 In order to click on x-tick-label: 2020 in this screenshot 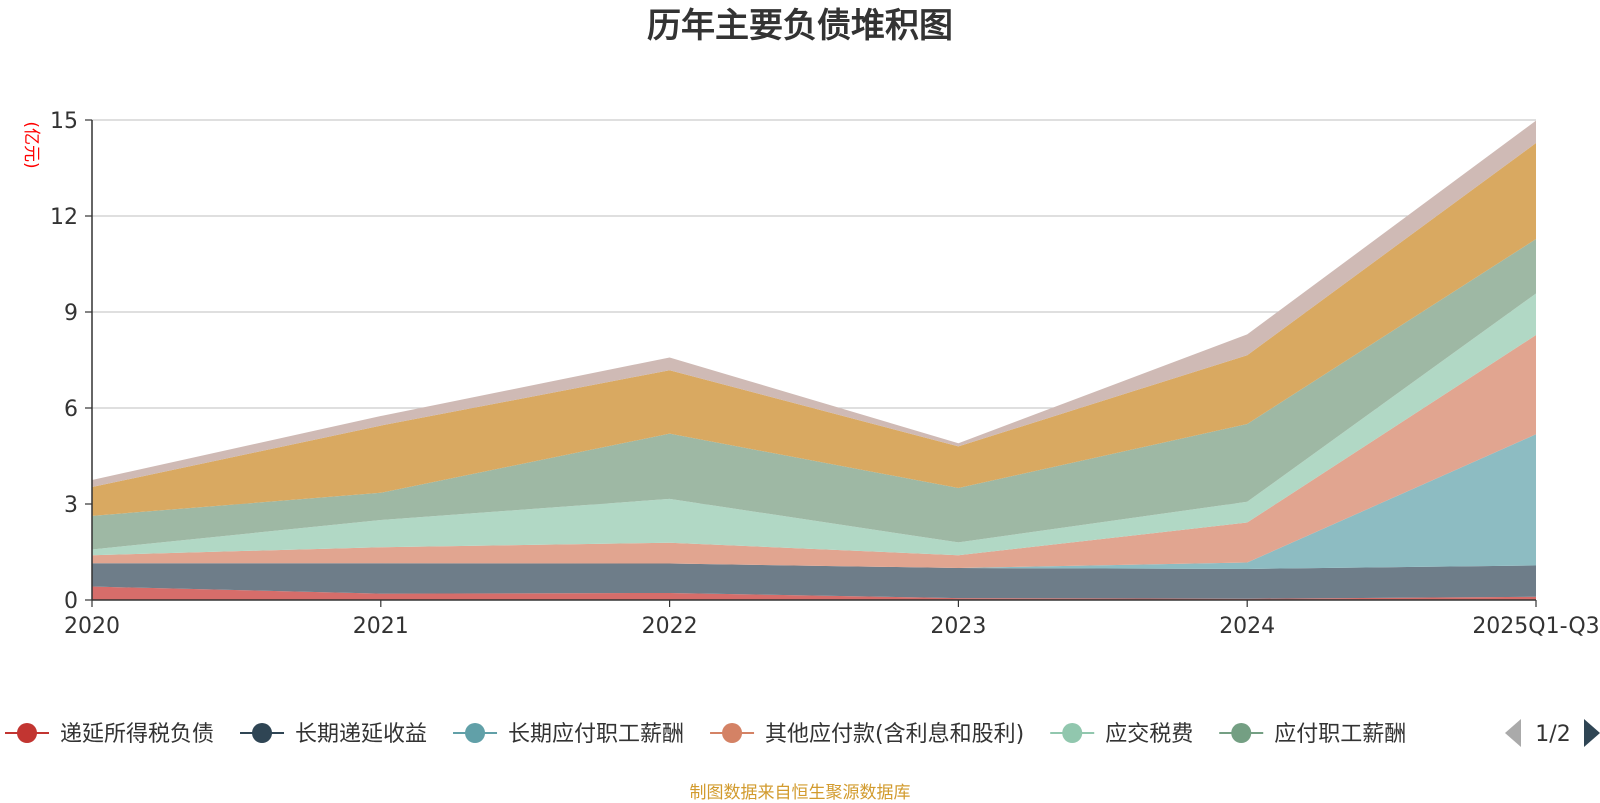, I will do `click(92, 626)`.